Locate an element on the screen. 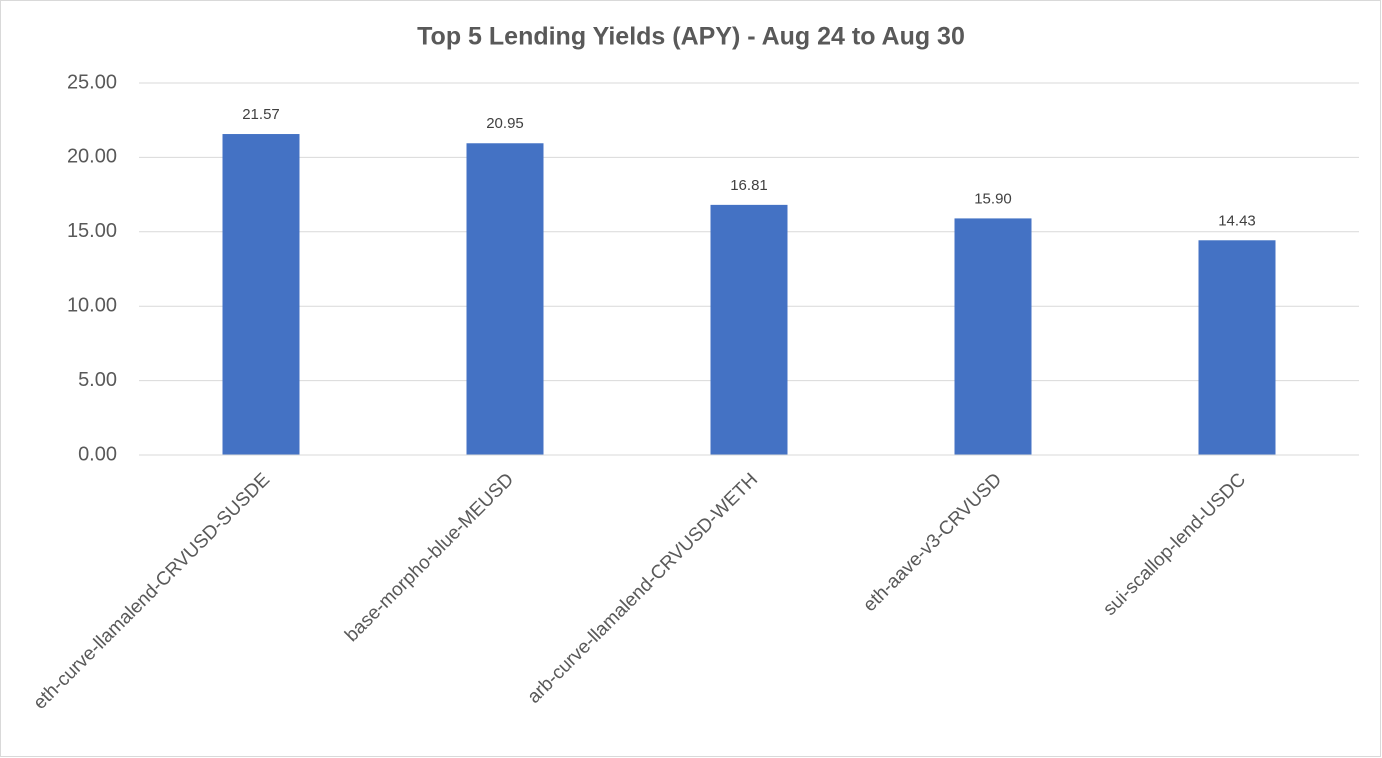 The width and height of the screenshot is (1382, 758). y-tick-label: 15.00 is located at coordinates (92, 231).